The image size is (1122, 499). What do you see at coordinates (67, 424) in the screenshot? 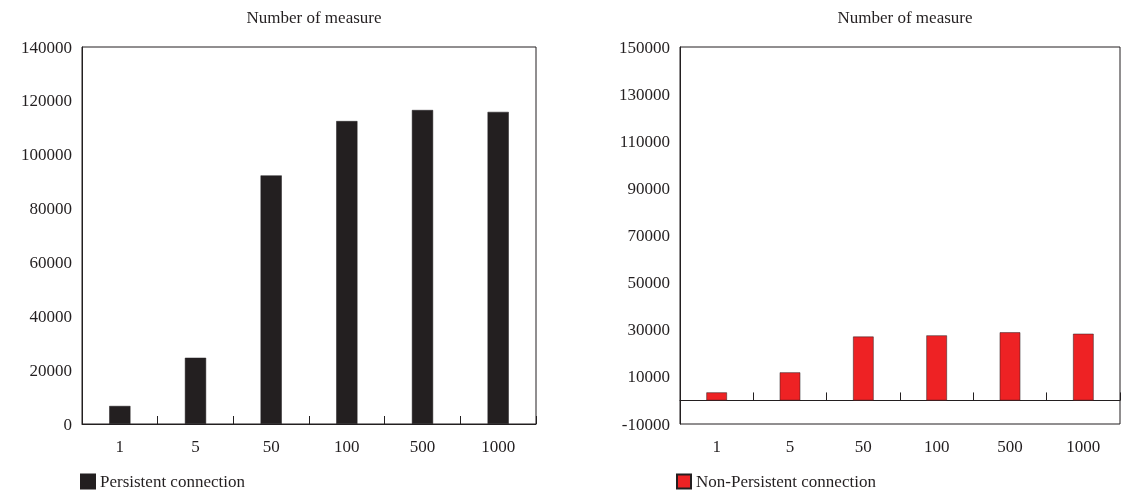
I see `y-tick-label: 0` at bounding box center [67, 424].